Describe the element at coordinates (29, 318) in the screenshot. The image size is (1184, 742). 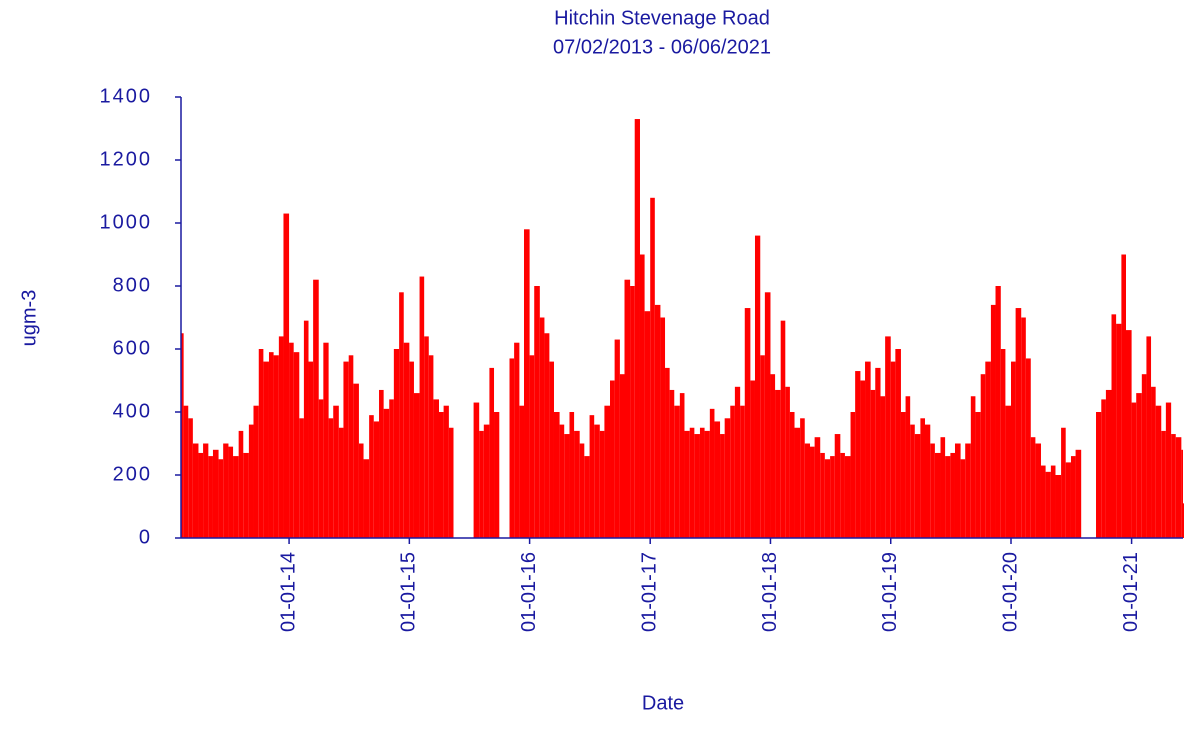
I see `y-axis-label: ugm-3` at that location.